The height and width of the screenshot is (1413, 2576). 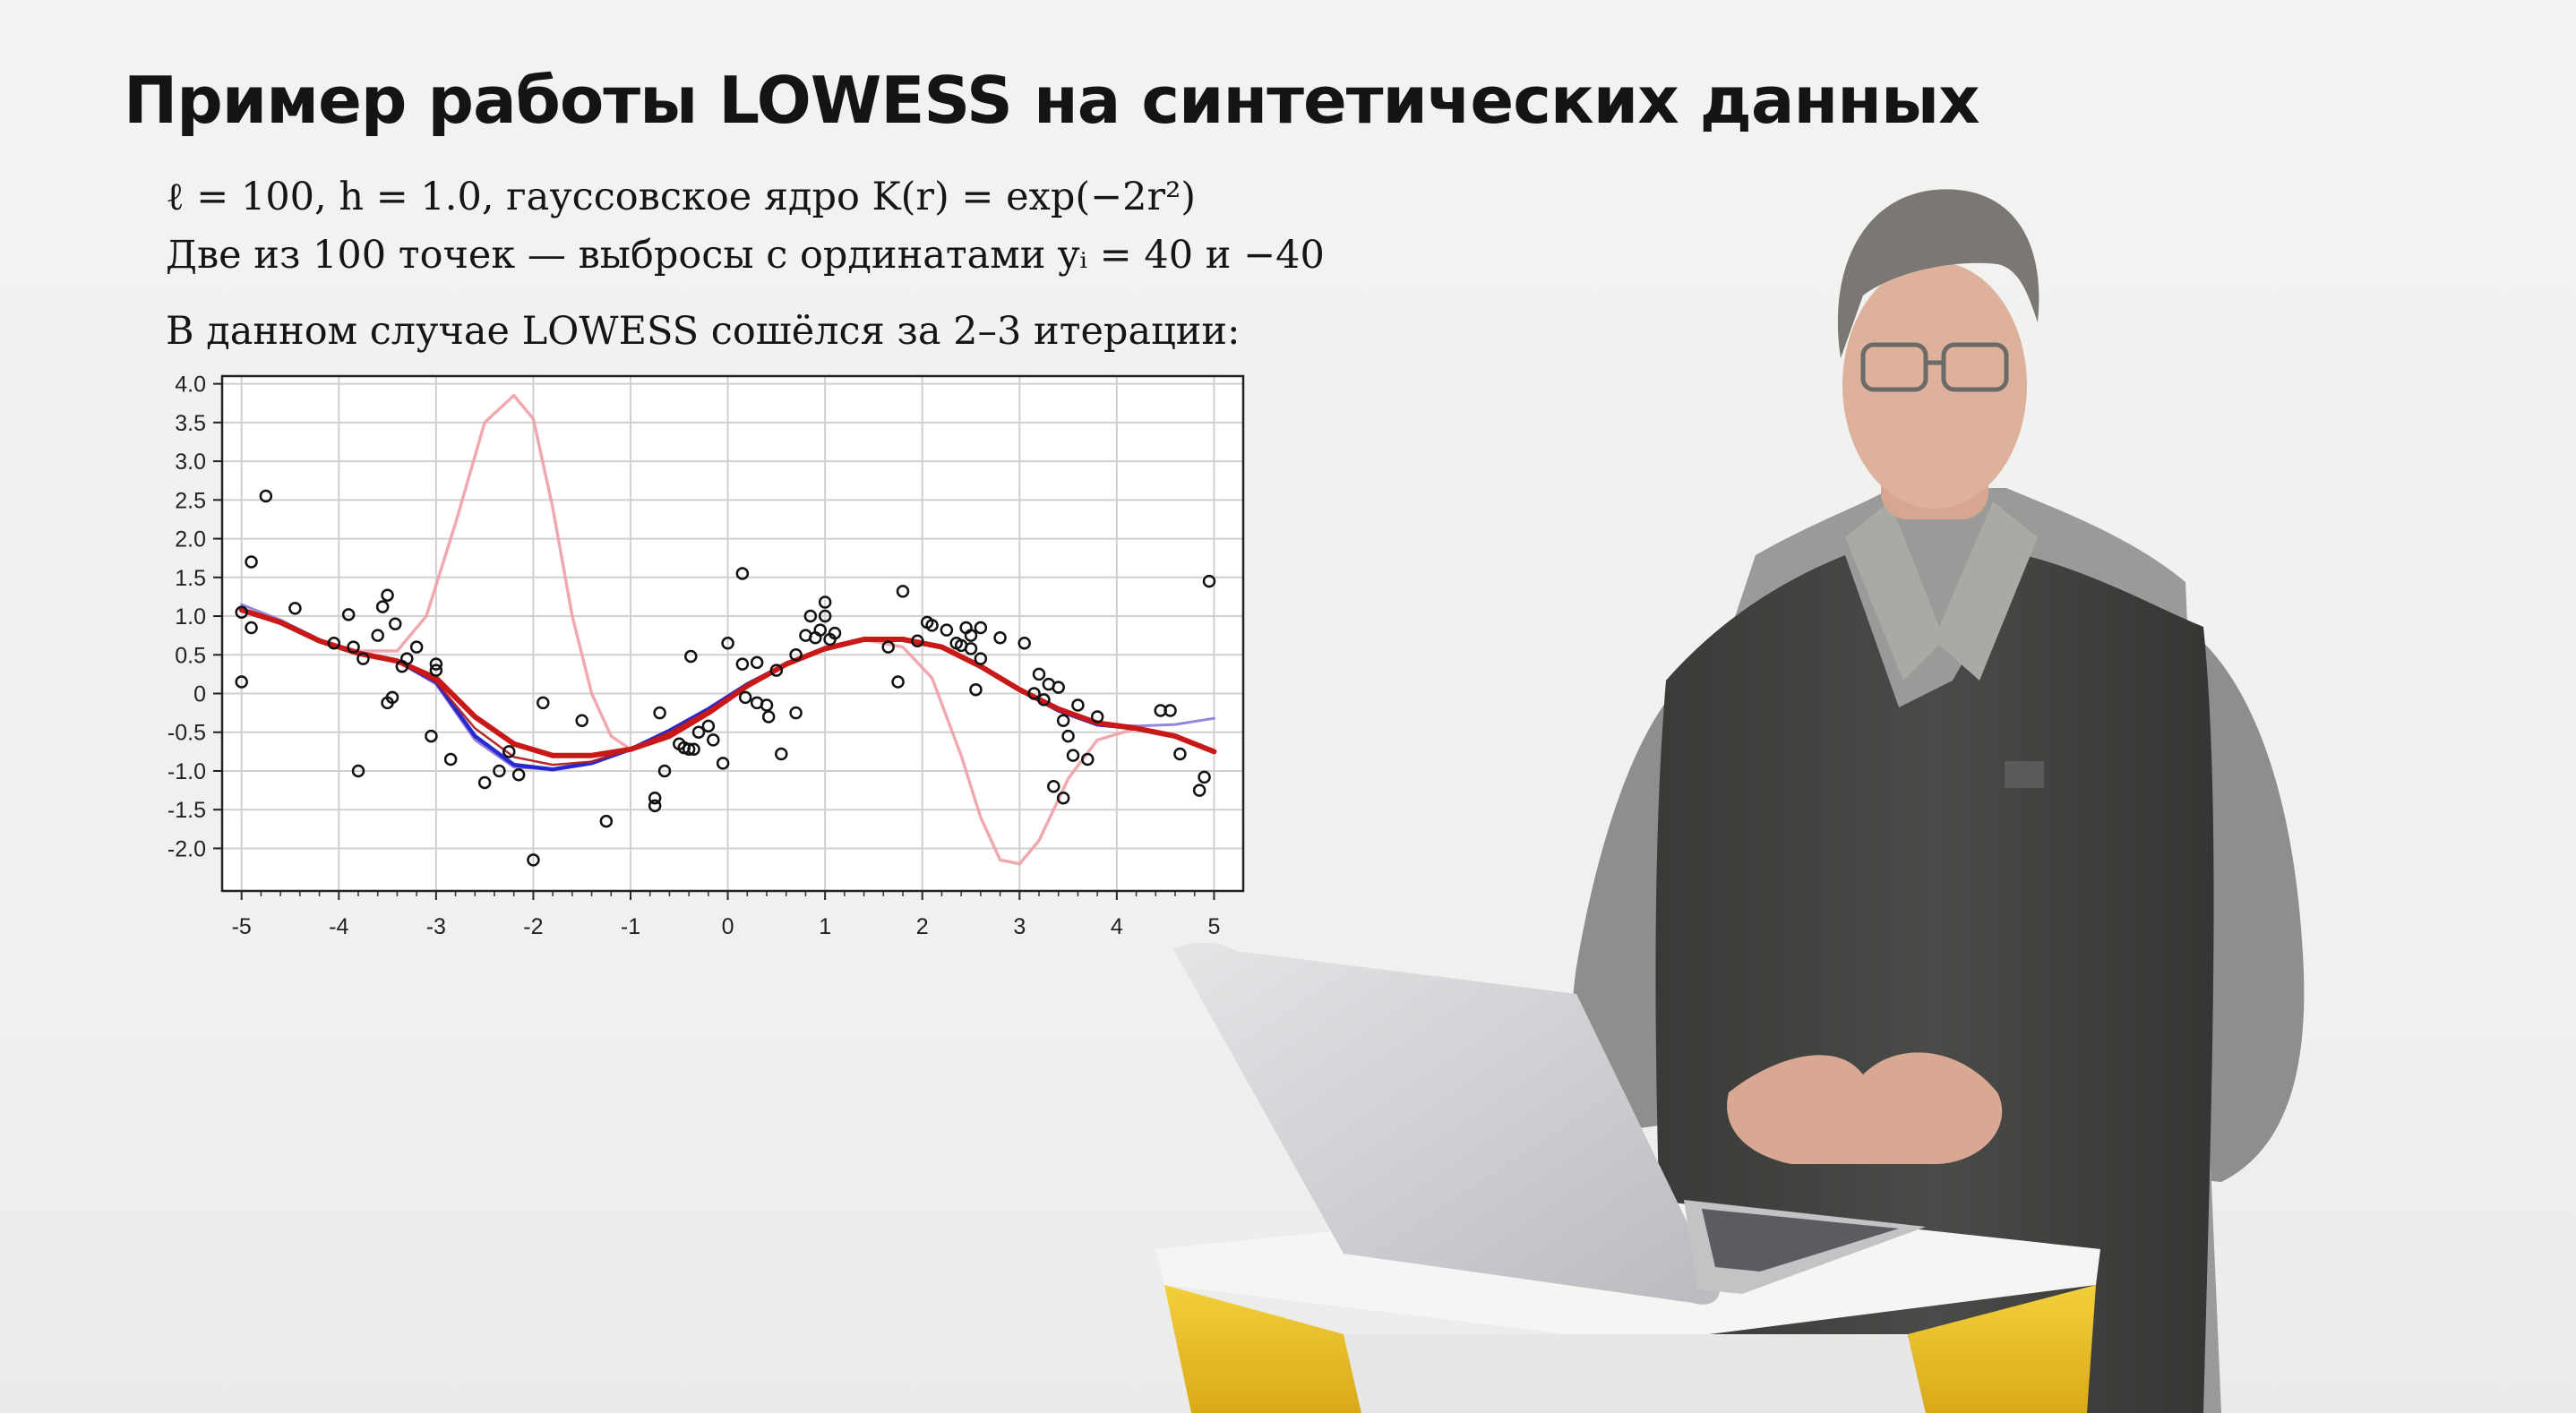 I want to click on presenter-face, so click(x=1934, y=385).